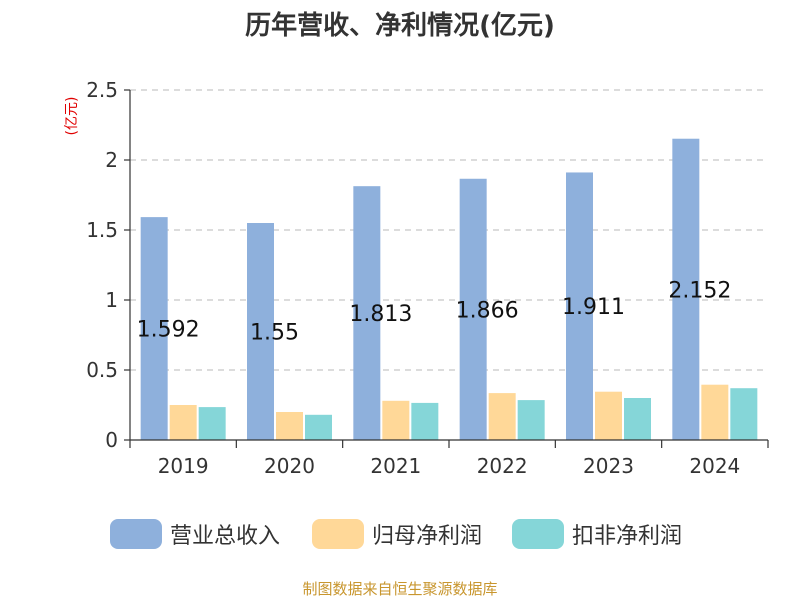 This screenshot has height=604, width=800. What do you see at coordinates (427, 536) in the screenshot?
I see `legend-label-parent-net-profit: 归母净利润` at bounding box center [427, 536].